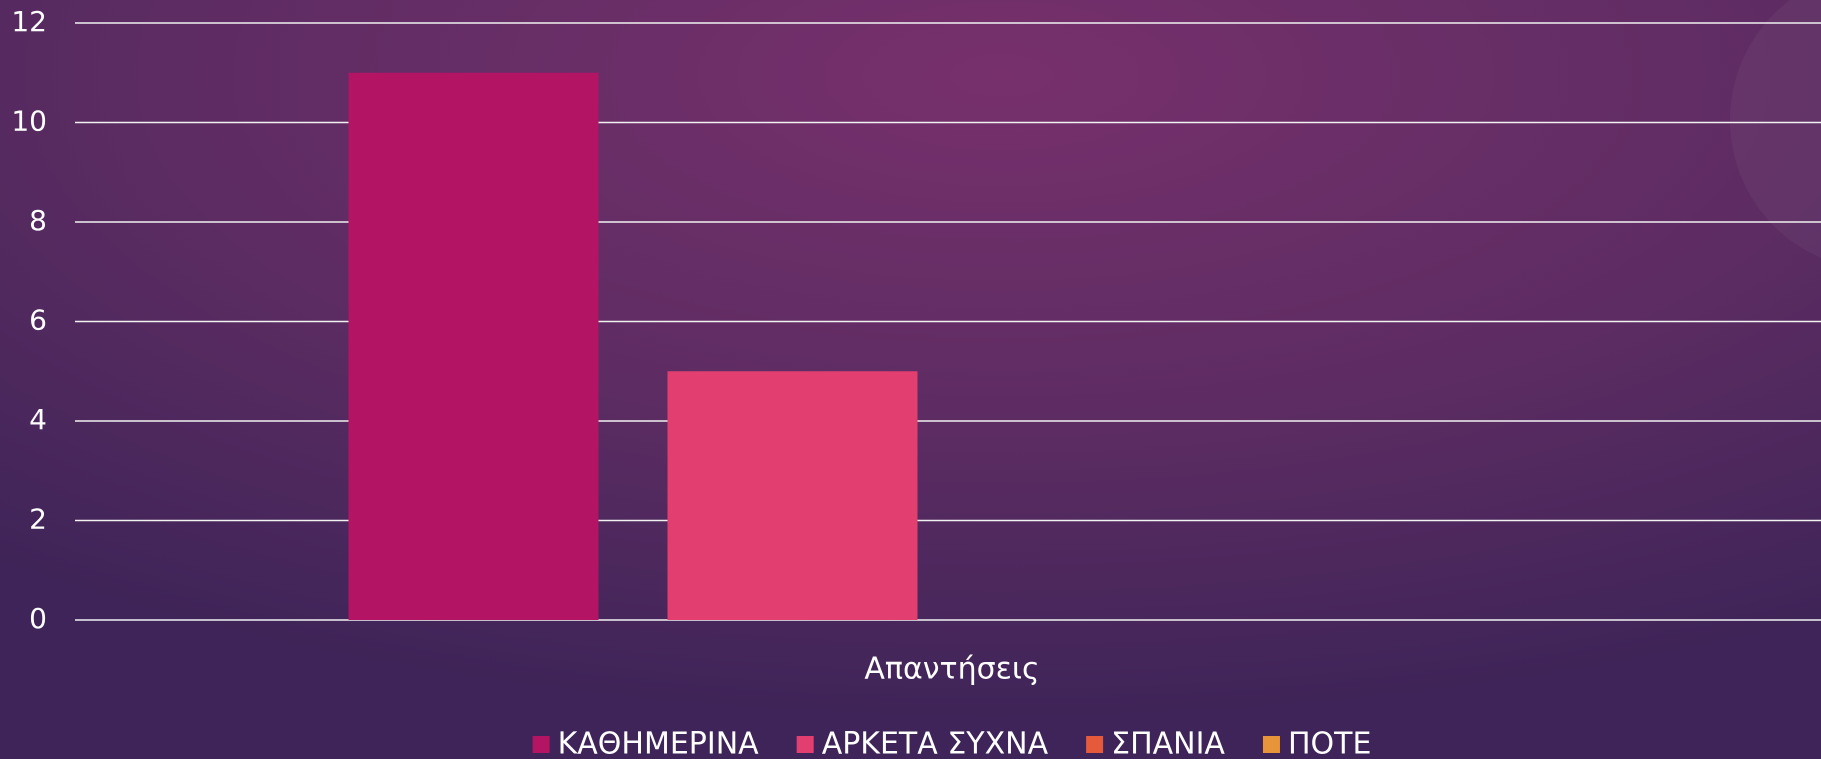  I want to click on legend-label: ΑΡΚΕΤΑ ΣΥΧΝΑ, so click(935, 743).